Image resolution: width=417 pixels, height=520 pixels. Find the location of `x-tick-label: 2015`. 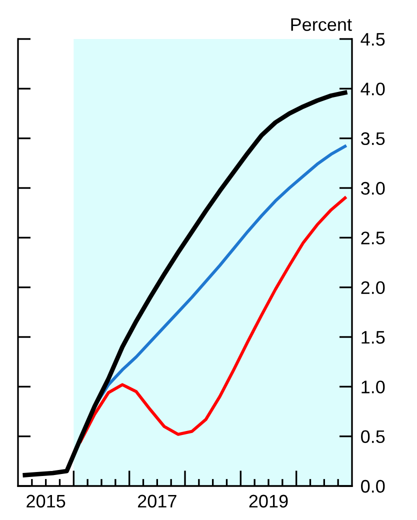

x-tick-label: 2015 is located at coordinates (46, 501).